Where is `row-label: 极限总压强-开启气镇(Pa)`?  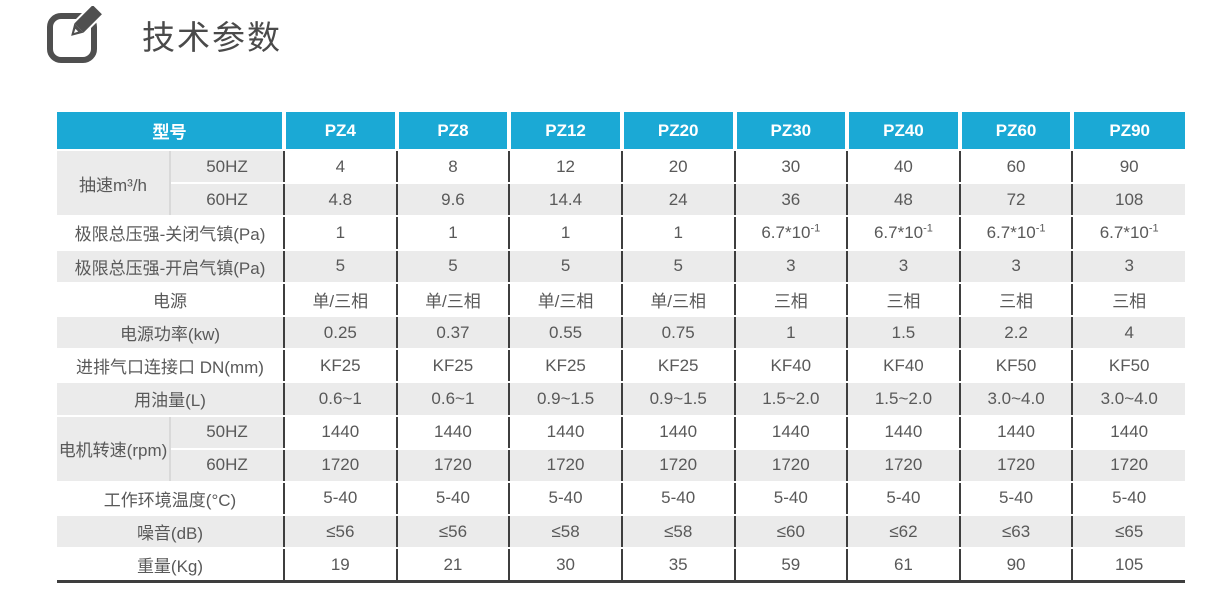 row-label: 极限总压强-开启气镇(Pa) is located at coordinates (171, 266).